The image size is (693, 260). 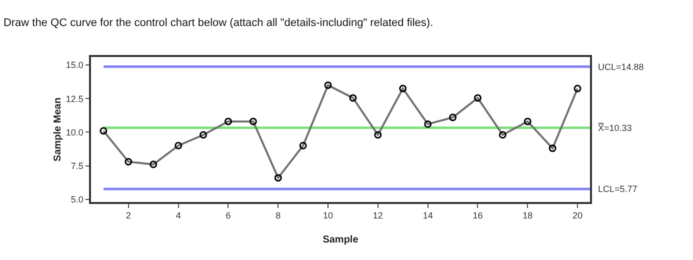 What do you see at coordinates (618, 189) in the screenshot?
I see `ref-line-label: LCL=5.77` at bounding box center [618, 189].